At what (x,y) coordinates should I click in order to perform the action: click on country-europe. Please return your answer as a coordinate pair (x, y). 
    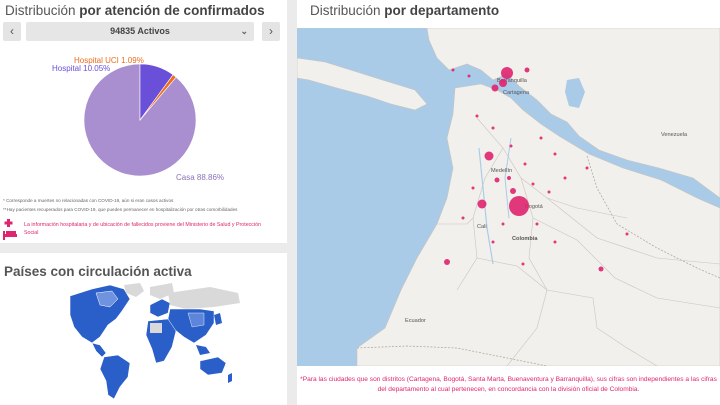
    Looking at the image, I should click on (160, 308).